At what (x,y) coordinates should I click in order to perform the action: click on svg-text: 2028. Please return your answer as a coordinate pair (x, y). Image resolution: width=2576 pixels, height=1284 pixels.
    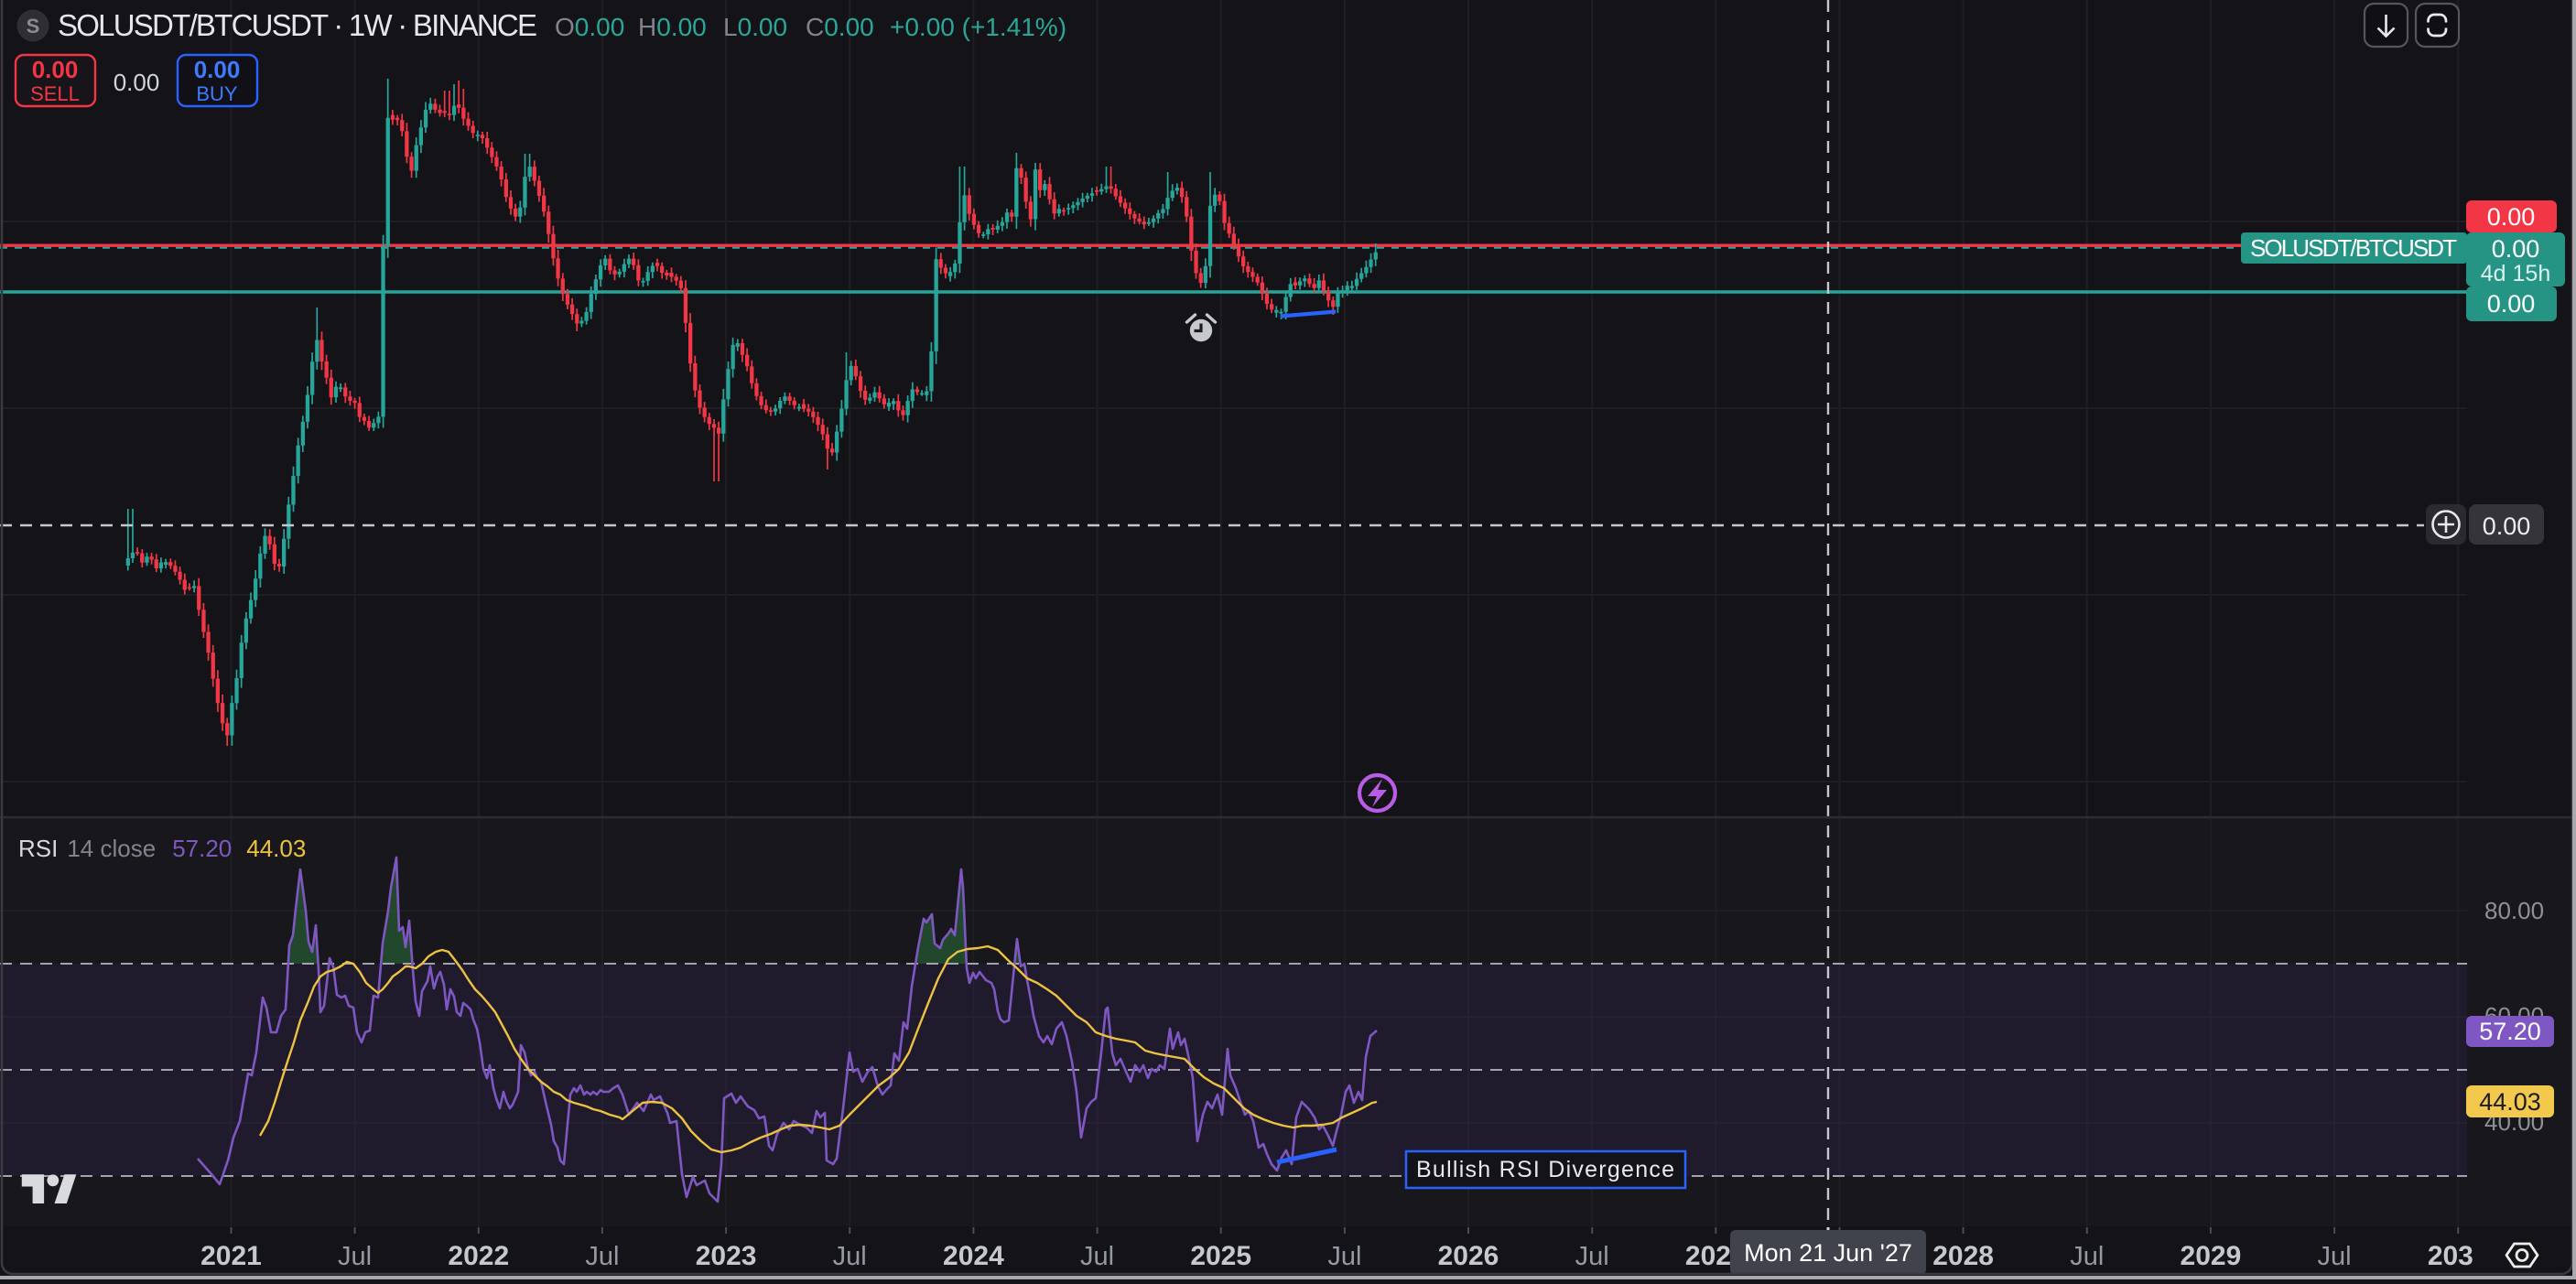
    Looking at the image, I should click on (1963, 1256).